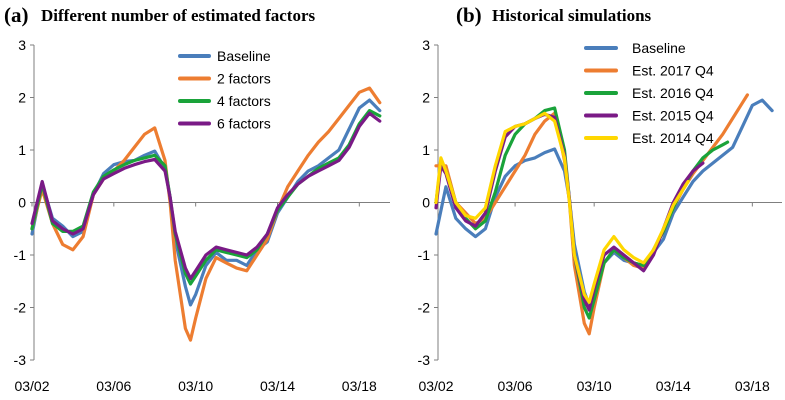 Image resolution: width=785 pixels, height=400 pixels. Describe the element at coordinates (244, 101) in the screenshot. I see `legend-label: 4 factors` at that location.